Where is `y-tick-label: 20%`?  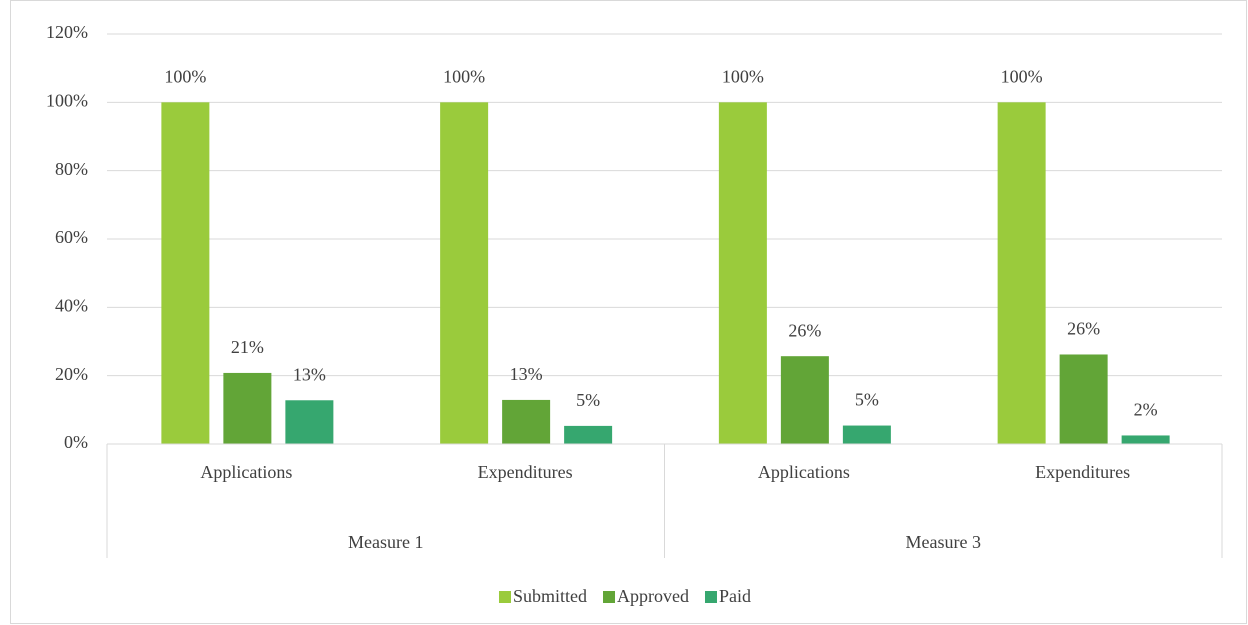
y-tick-label: 20% is located at coordinates (71, 374).